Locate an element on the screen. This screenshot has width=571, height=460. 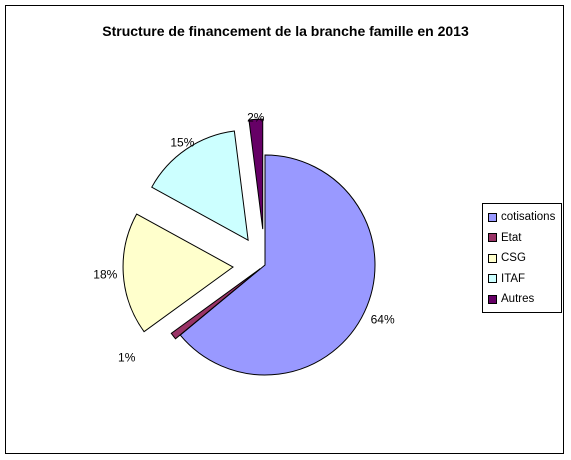
legend-label: cotisations is located at coordinates (528, 217).